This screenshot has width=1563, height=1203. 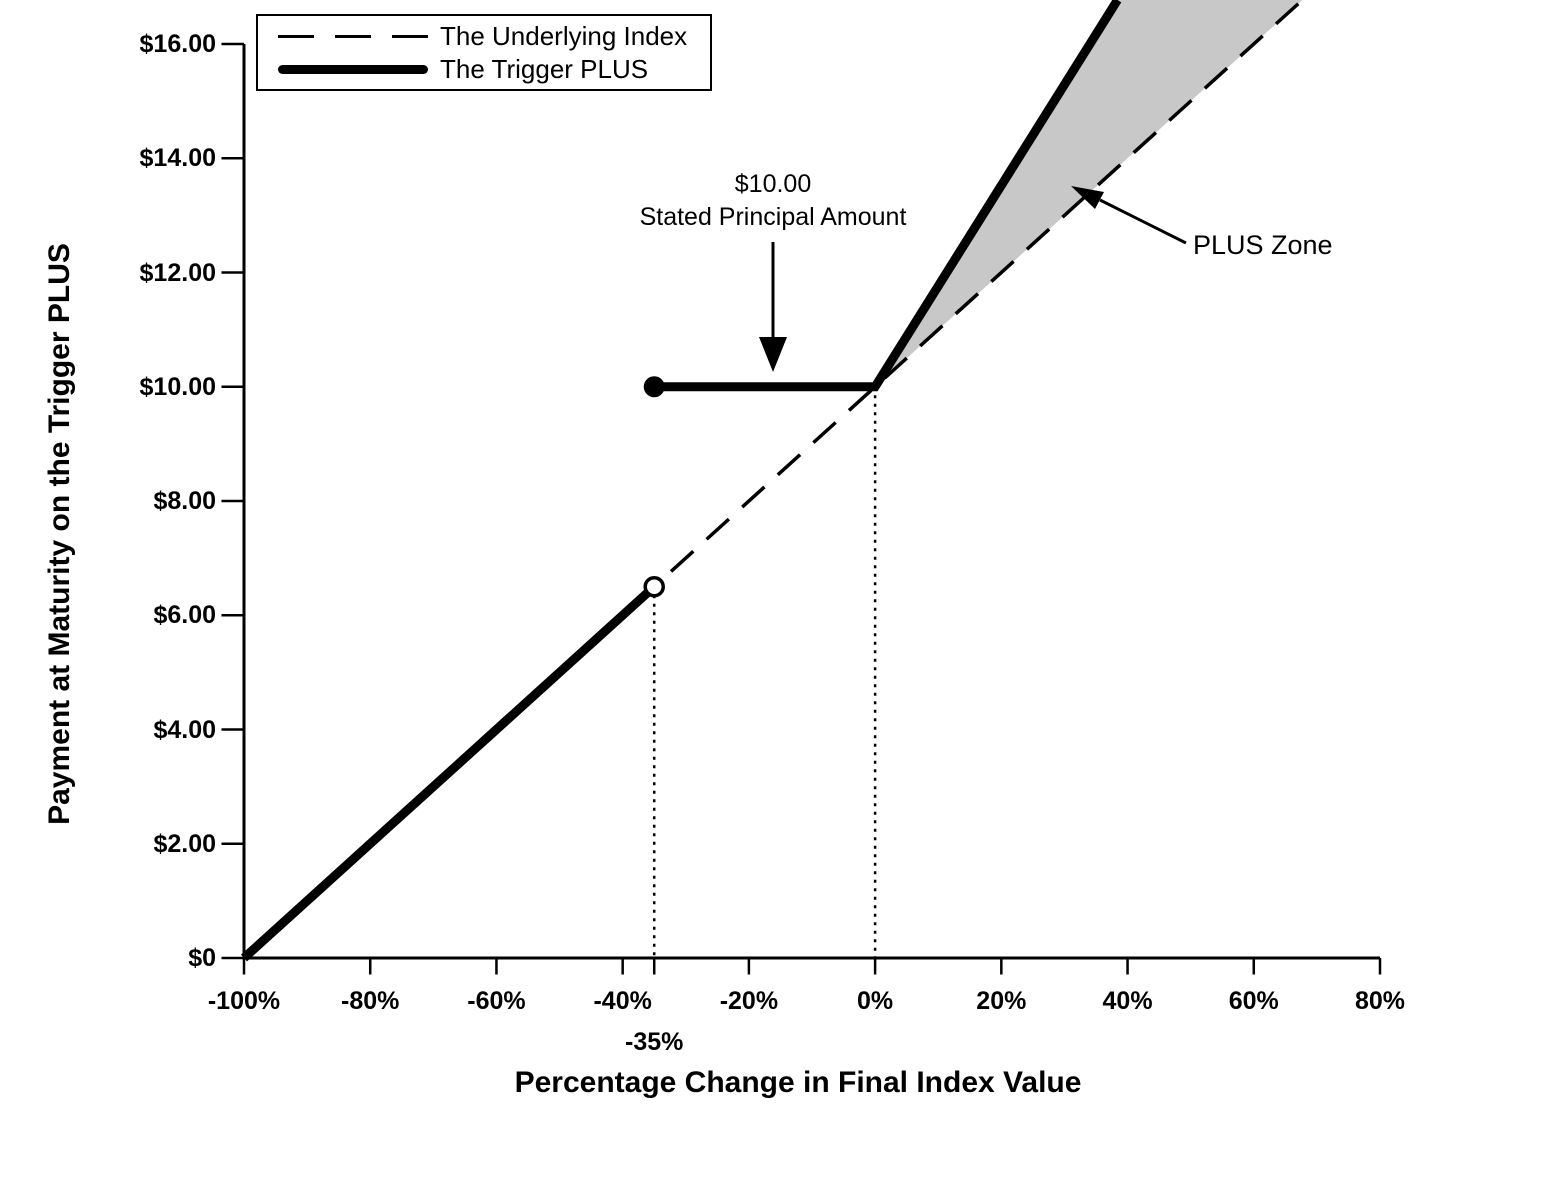 What do you see at coordinates (1127, 1001) in the screenshot?
I see `x-tick-label: 40%` at bounding box center [1127, 1001].